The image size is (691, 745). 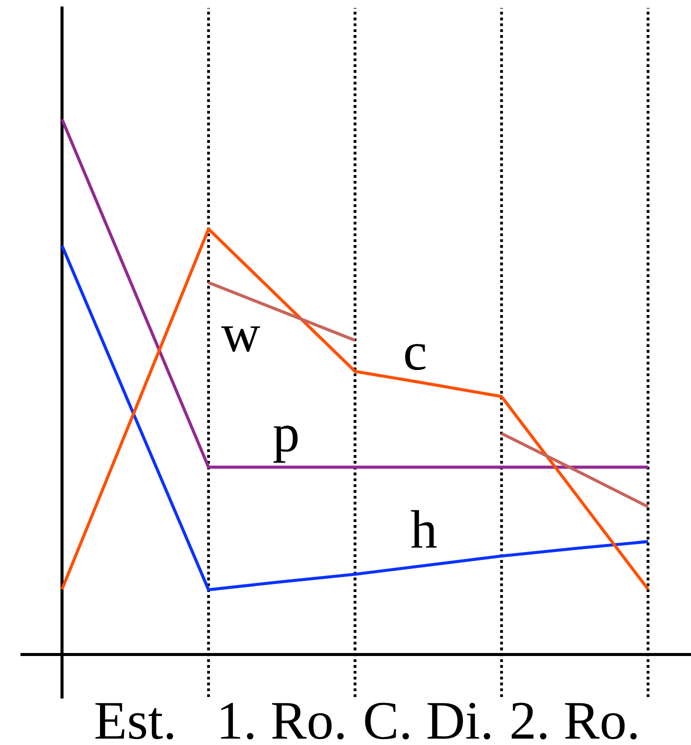 What do you see at coordinates (423, 529) in the screenshot?
I see `series-label: h` at bounding box center [423, 529].